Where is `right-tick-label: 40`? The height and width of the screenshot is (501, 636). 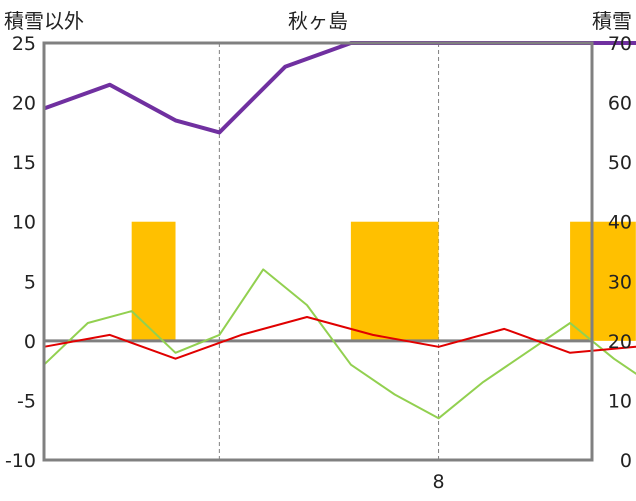
right-tick-label: 40 is located at coordinates (620, 223).